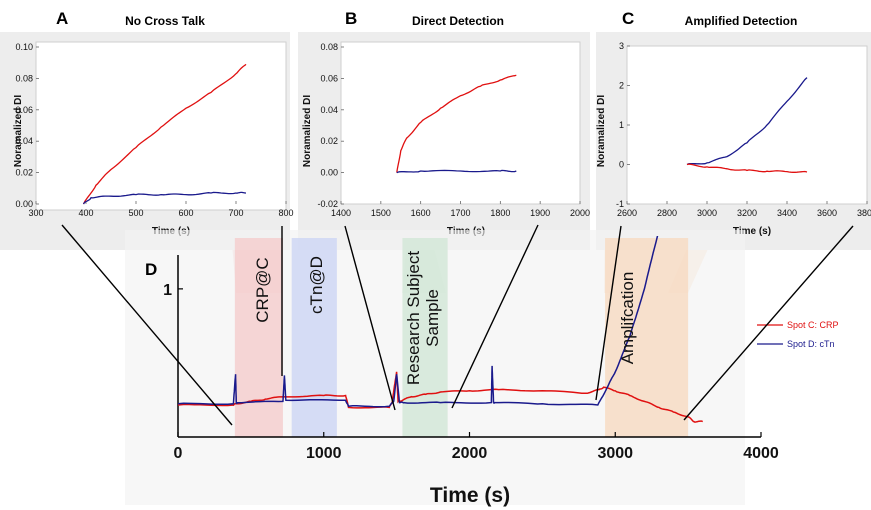 This screenshot has height=510, width=871. Describe the element at coordinates (752, 231) in the screenshot. I see `panel-c-xlabel: Time (s)` at that location.